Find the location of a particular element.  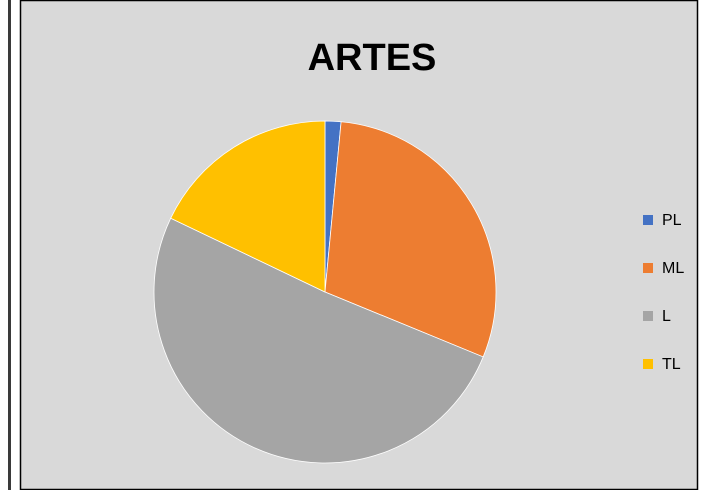

left-edge is located at coordinates (9, 245).